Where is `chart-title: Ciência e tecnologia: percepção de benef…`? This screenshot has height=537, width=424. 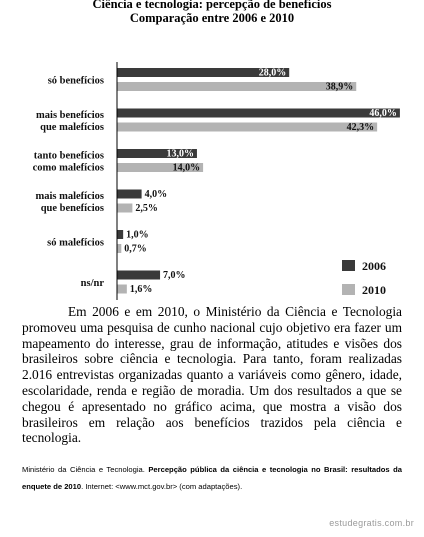
chart-title: Ciência e tecnologia: percepção de benef… is located at coordinates (212, 5).